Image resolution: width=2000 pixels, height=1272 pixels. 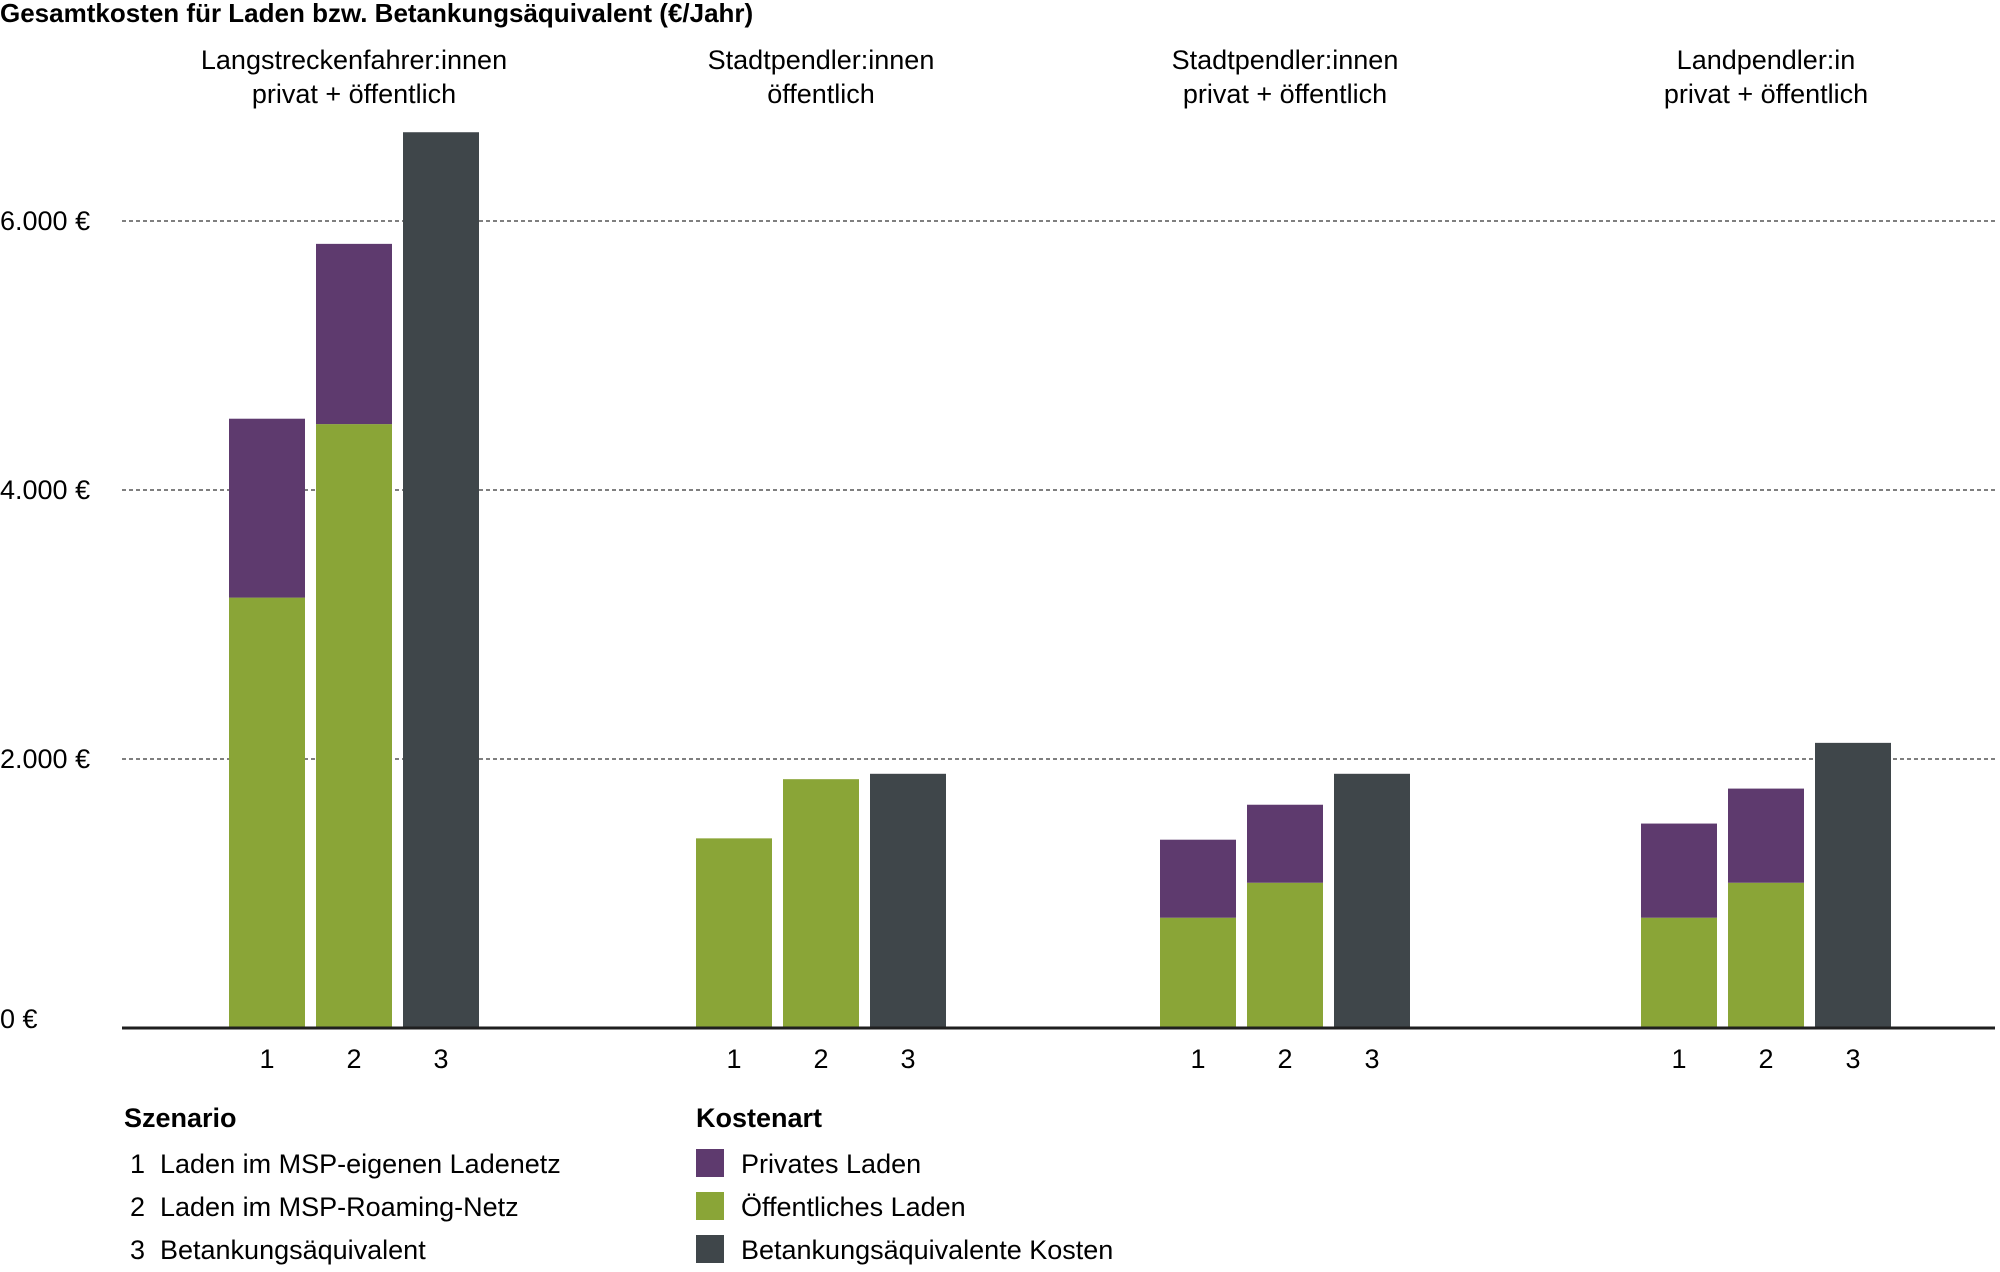 I want to click on y-tick-label: 6.000 €, so click(x=45, y=221).